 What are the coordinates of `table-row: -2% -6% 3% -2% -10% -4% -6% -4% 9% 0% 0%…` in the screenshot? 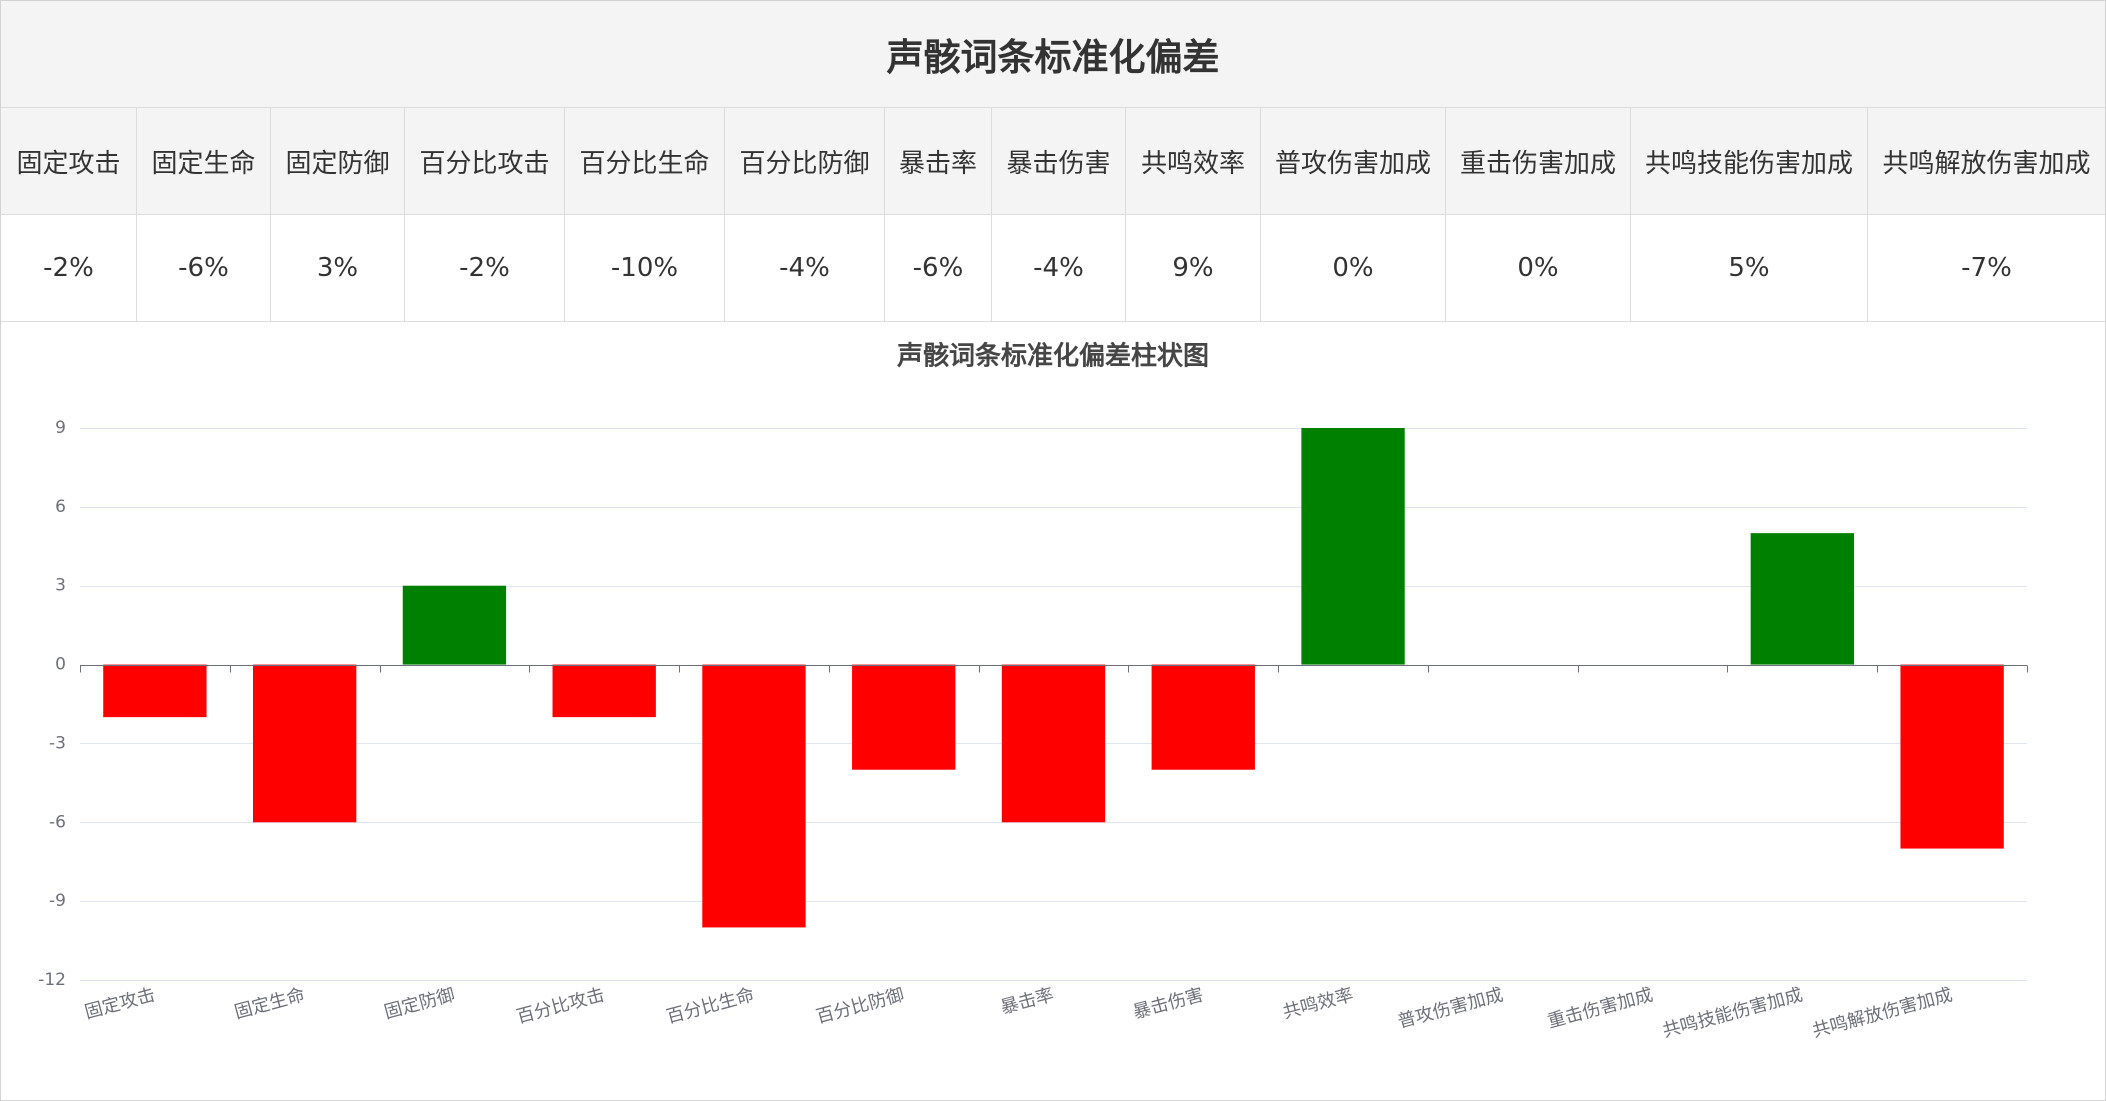 It's located at (1053, 268).